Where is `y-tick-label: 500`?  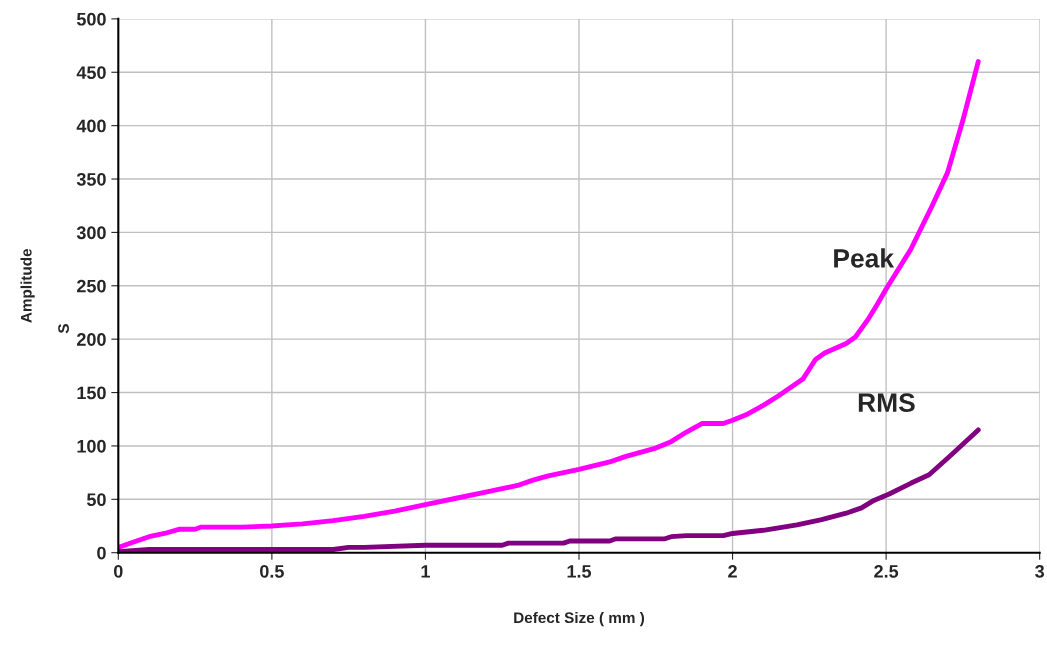 y-tick-label: 500 is located at coordinates (91, 19).